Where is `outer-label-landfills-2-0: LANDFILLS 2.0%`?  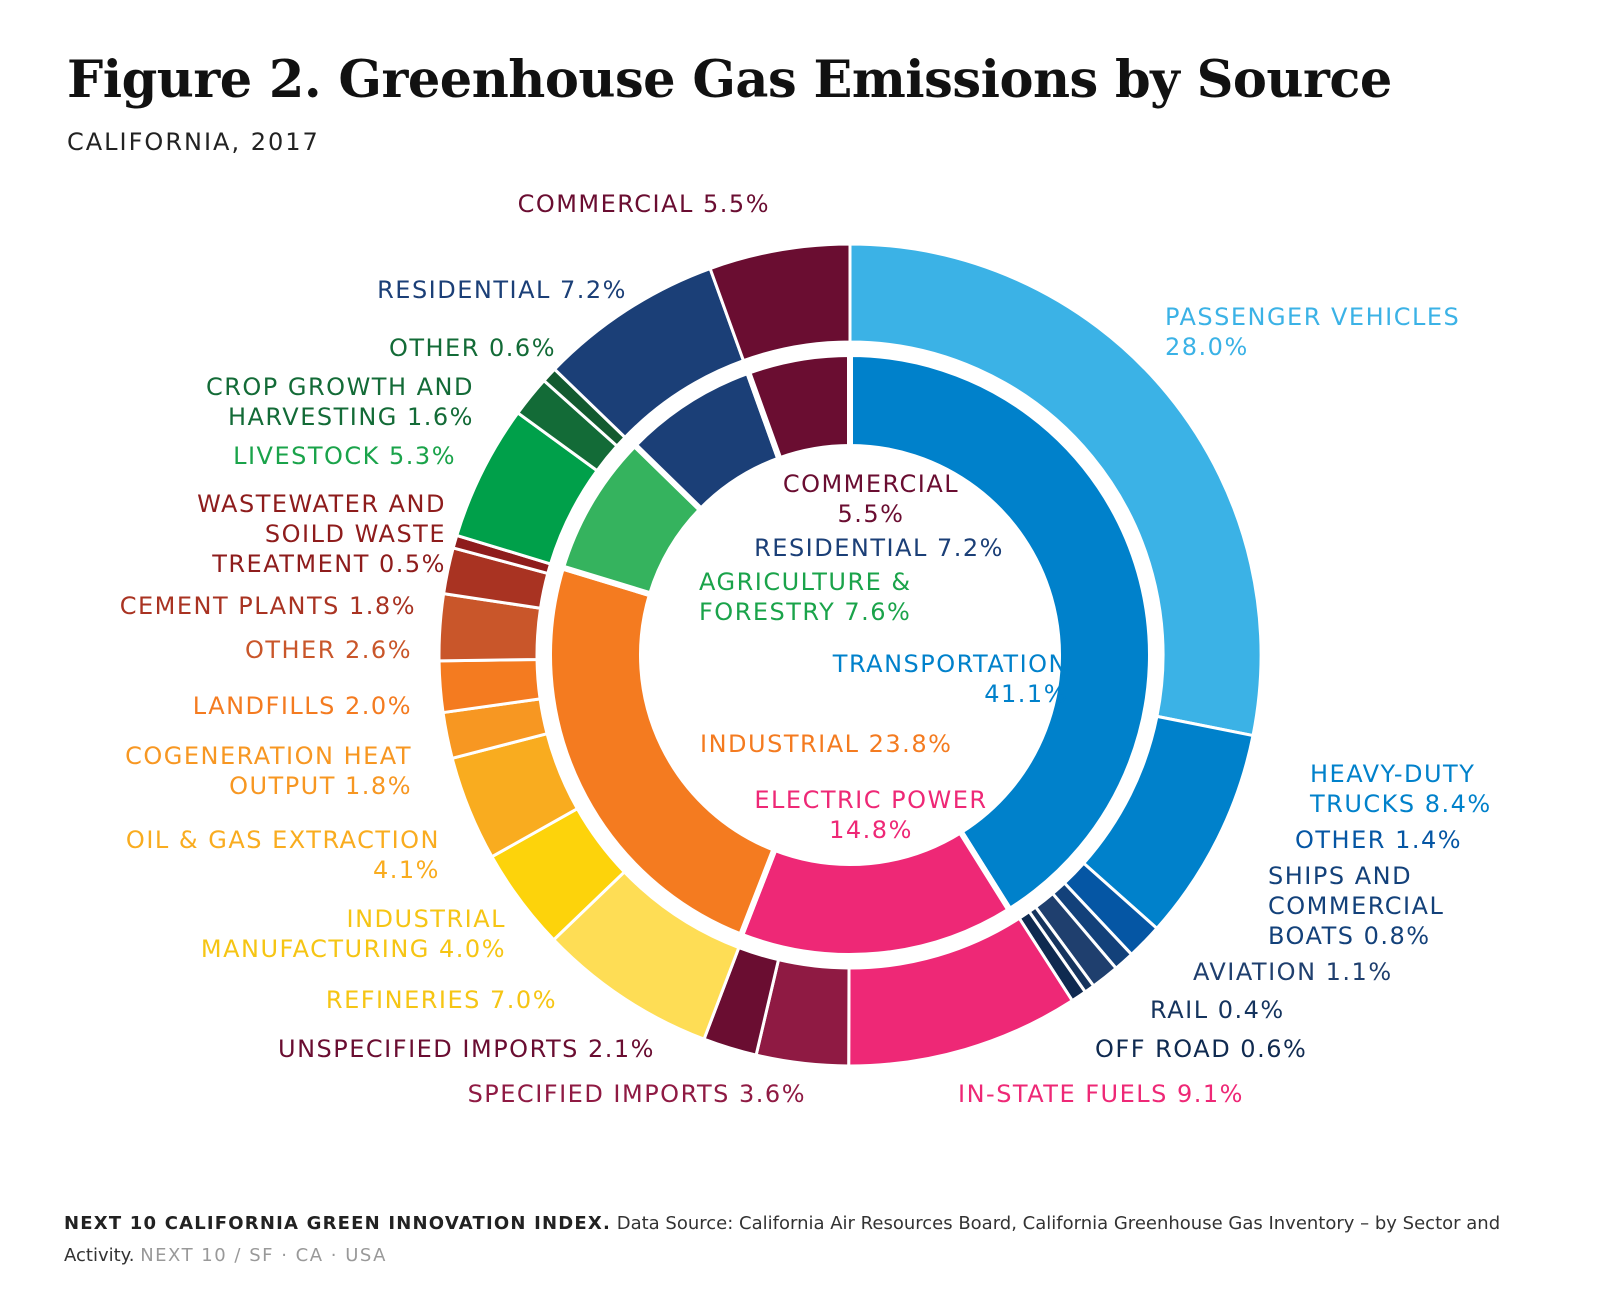
outer-label-landfills-2-0: LANDFILLS 2.0% is located at coordinates (302, 706).